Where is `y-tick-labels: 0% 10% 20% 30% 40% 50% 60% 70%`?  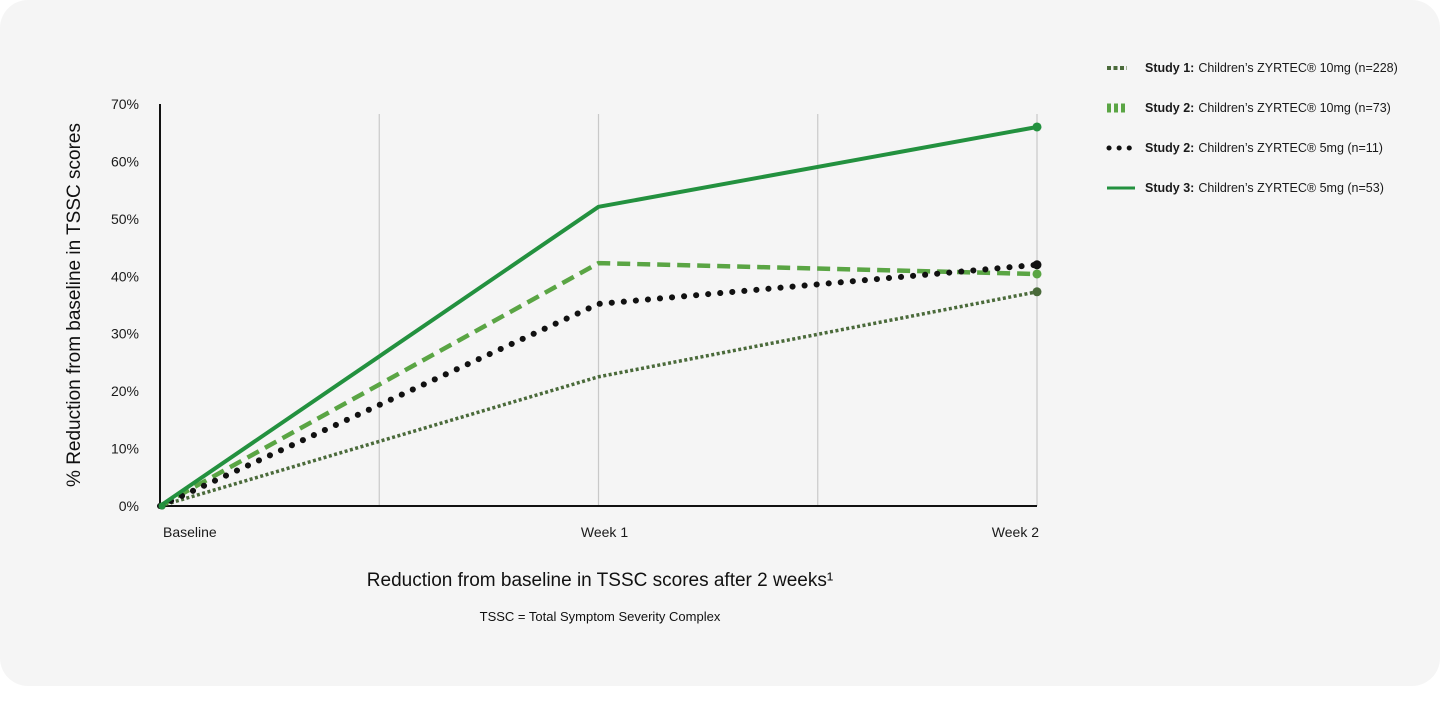
y-tick-labels: 0% 10% 20% 30% 40% 50% 60% 70% is located at coordinates (125, 305).